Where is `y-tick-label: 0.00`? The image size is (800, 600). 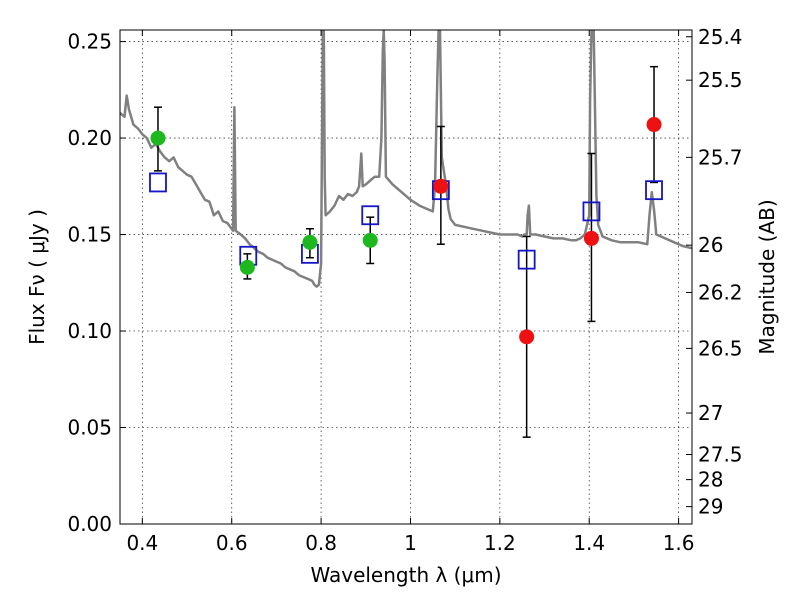 y-tick-label: 0.00 is located at coordinates (89, 524).